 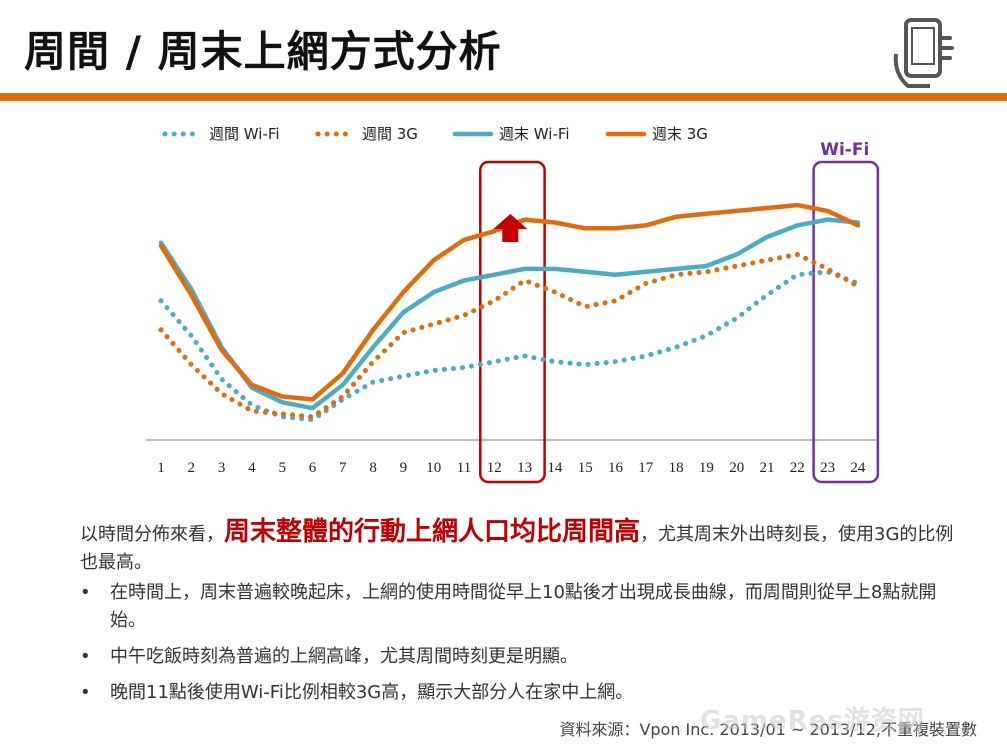 What do you see at coordinates (812, 721) in the screenshot?
I see `watermark: GameRes游资网` at bounding box center [812, 721].